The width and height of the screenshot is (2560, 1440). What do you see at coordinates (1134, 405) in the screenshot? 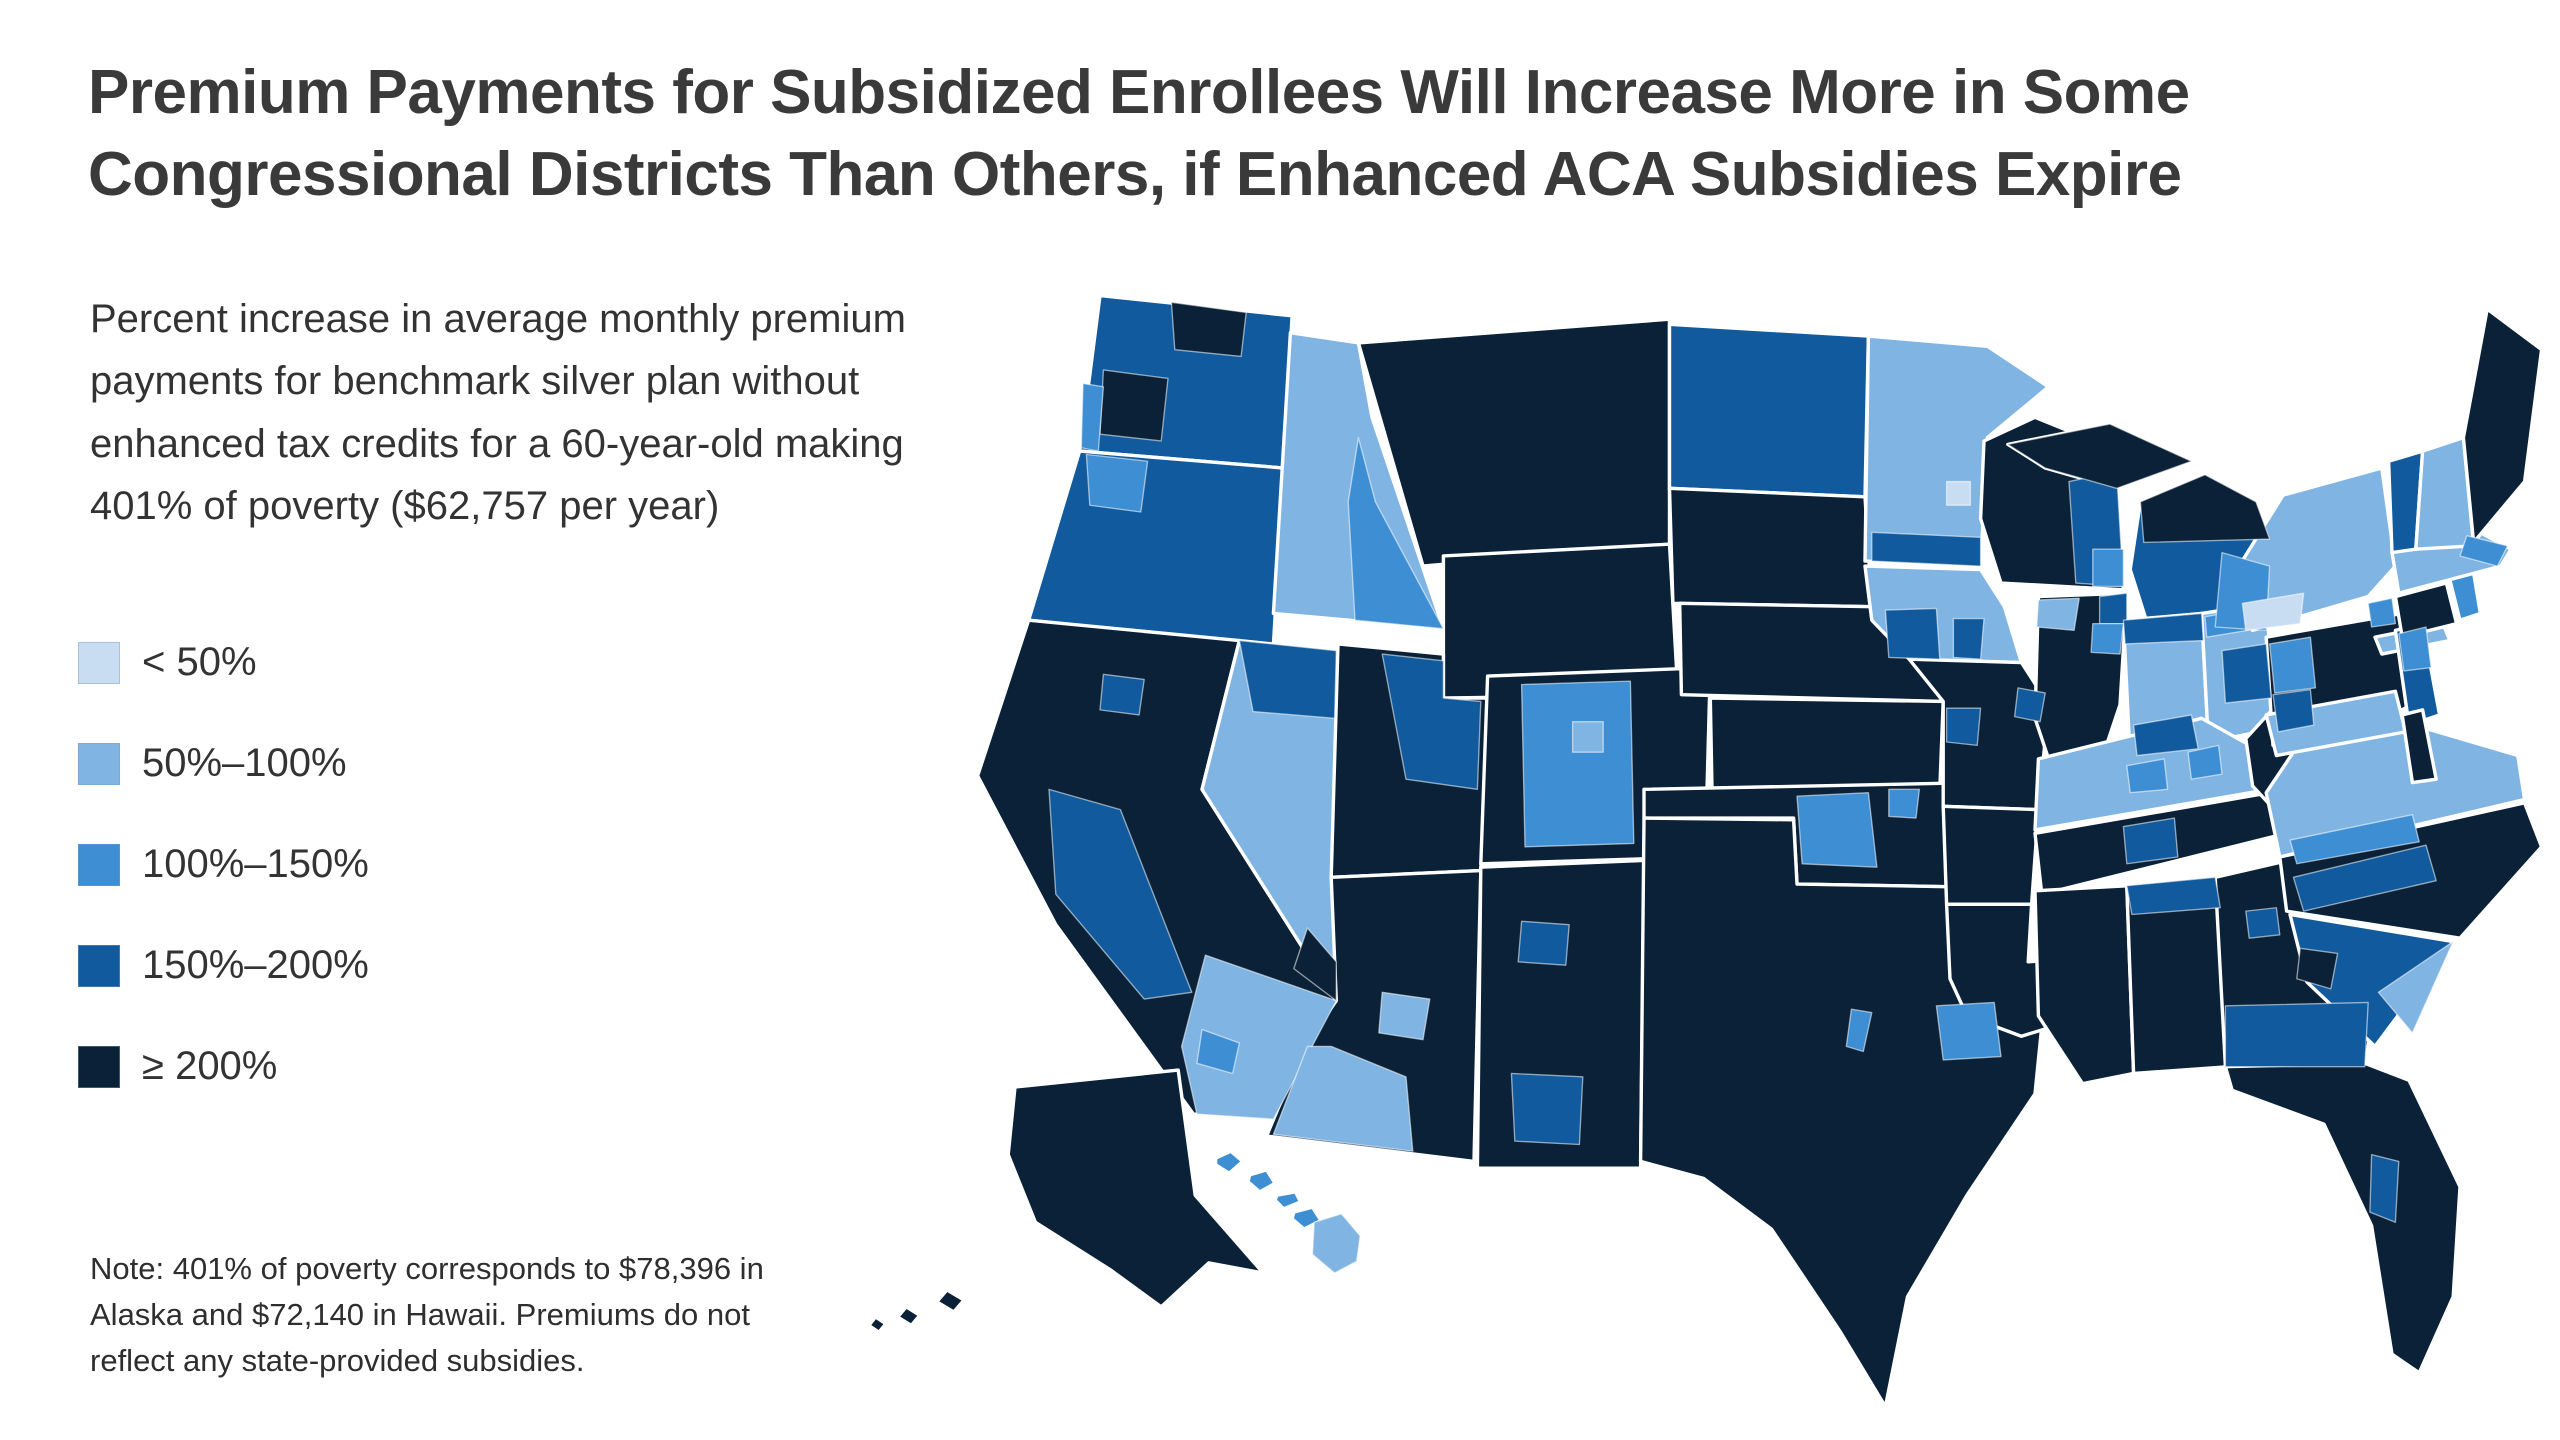
I see `district-wa-west` at bounding box center [1134, 405].